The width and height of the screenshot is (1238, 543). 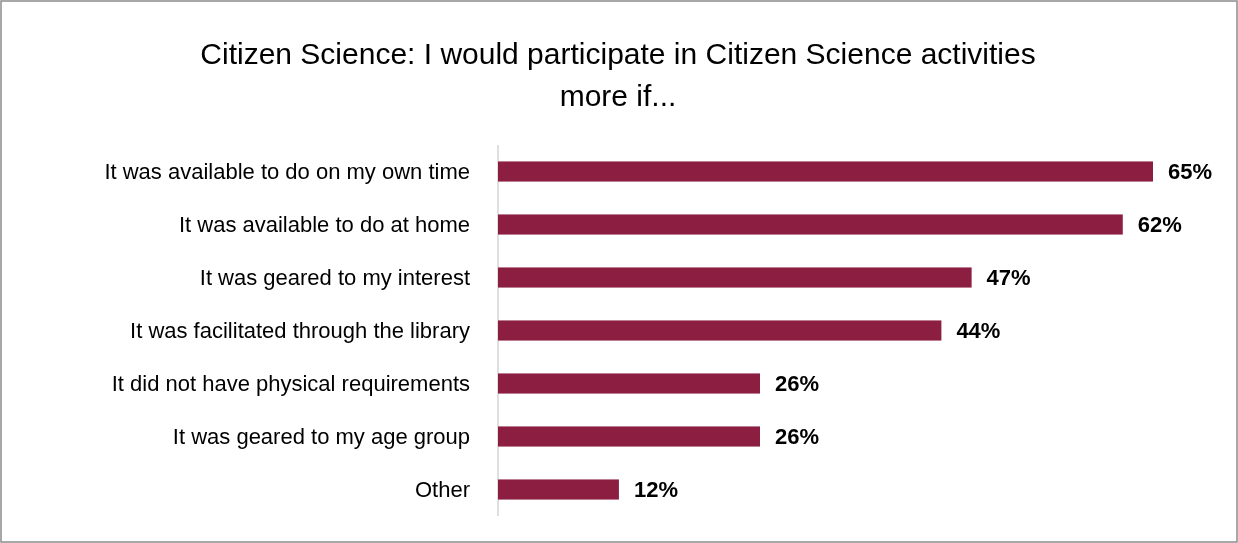 I want to click on data-label: 44%, so click(x=978, y=330).